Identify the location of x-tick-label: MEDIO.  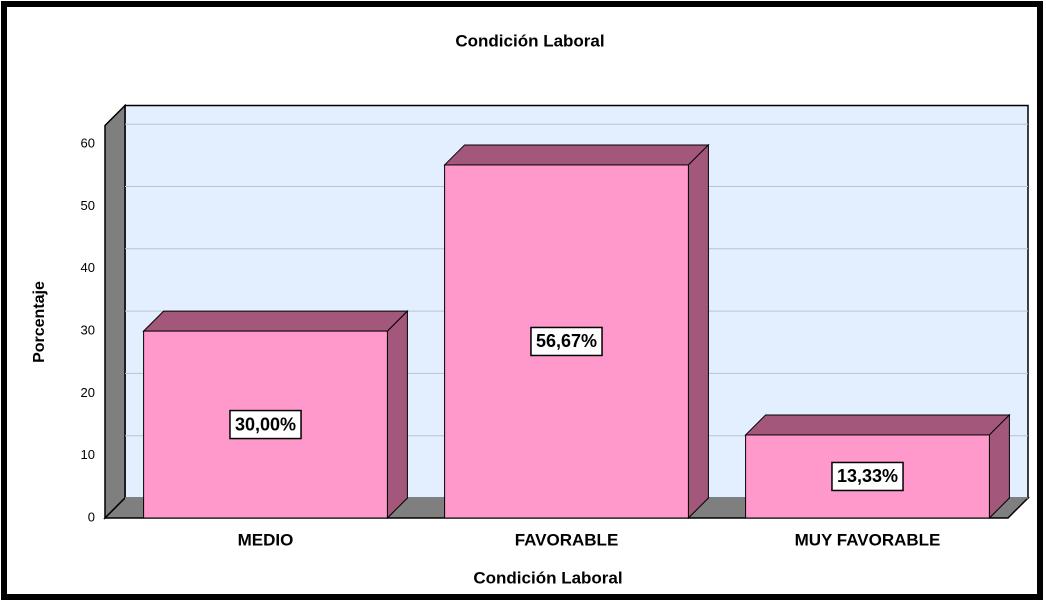
(266, 539).